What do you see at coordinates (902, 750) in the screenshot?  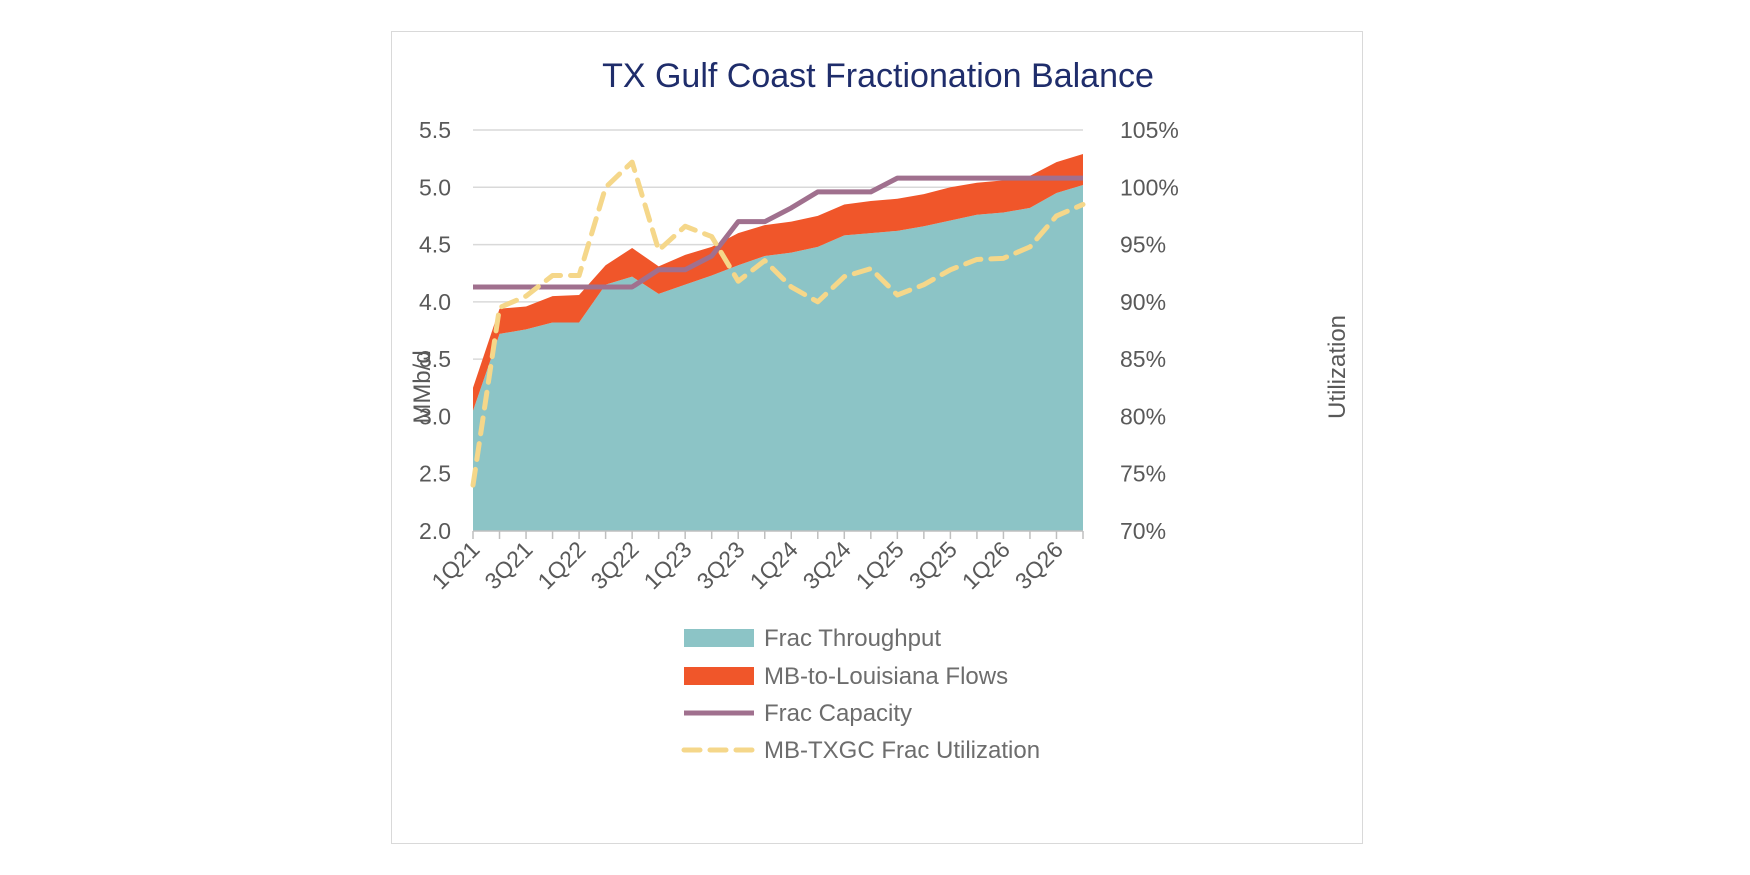 I see `legend-label: MB-TXGC Frac Utilization` at bounding box center [902, 750].